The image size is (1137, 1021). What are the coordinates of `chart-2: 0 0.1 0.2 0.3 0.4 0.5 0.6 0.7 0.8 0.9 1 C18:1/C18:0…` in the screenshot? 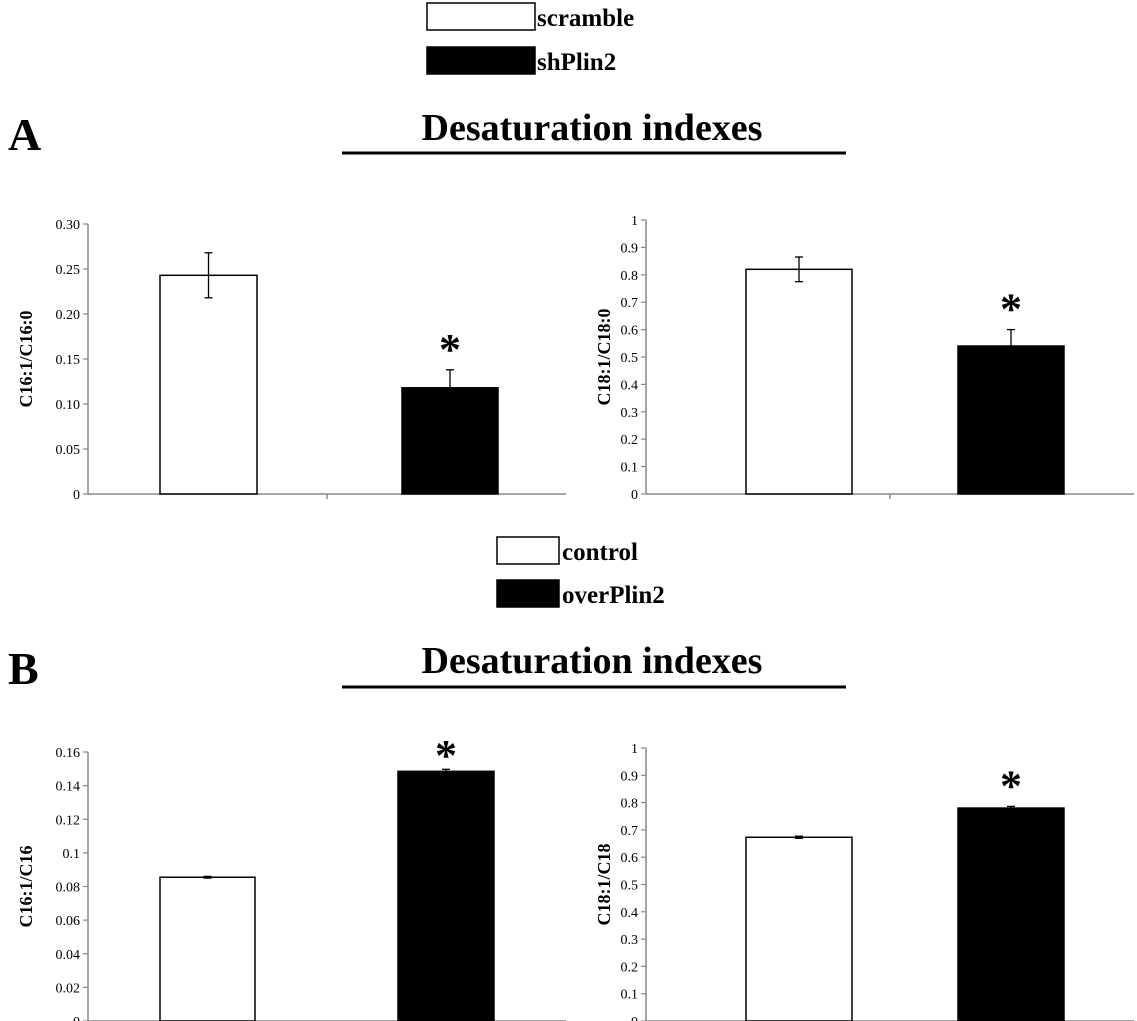 It's located at (864, 358).